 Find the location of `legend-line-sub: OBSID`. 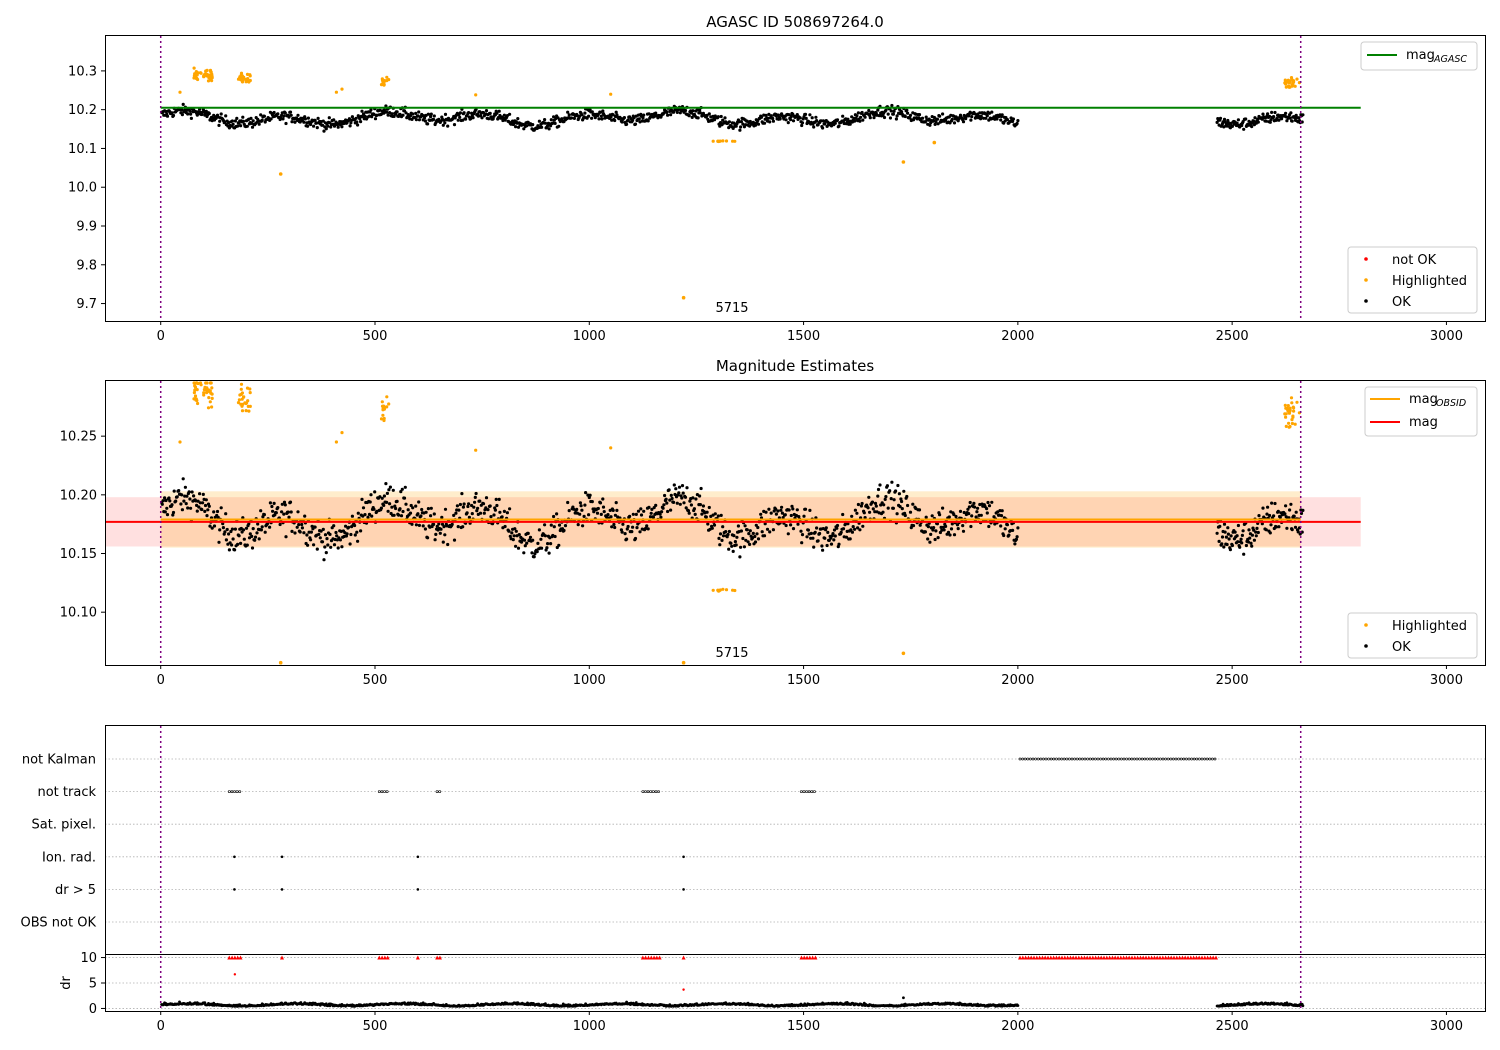

legend-line-sub: OBSID is located at coordinates (1451, 403).